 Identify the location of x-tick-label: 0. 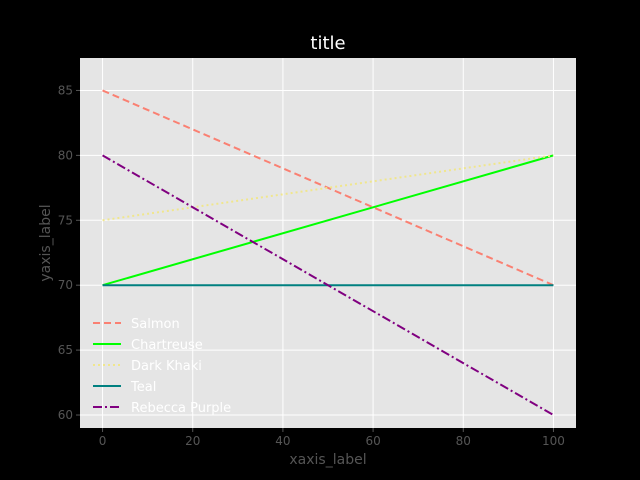
(103, 441).